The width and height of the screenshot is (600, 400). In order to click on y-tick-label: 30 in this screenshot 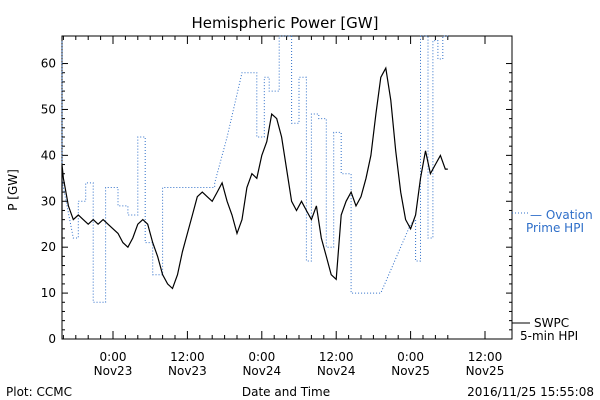, I will do `click(48, 201)`.